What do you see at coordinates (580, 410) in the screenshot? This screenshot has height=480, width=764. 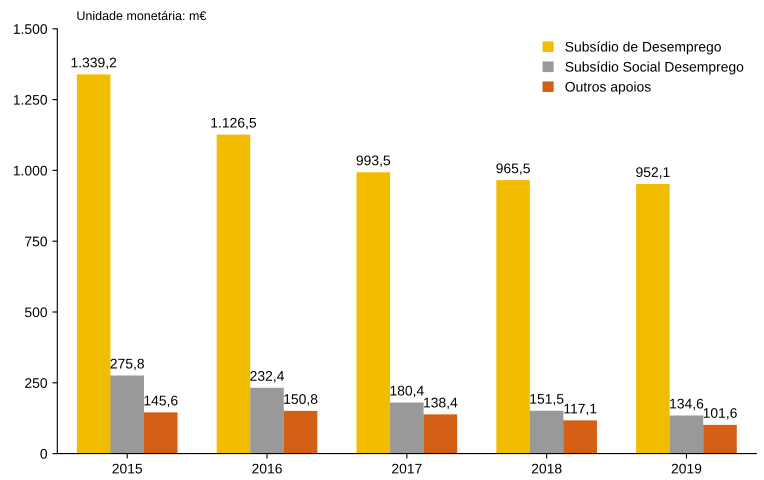 I see `data-label: 117,1` at bounding box center [580, 410].